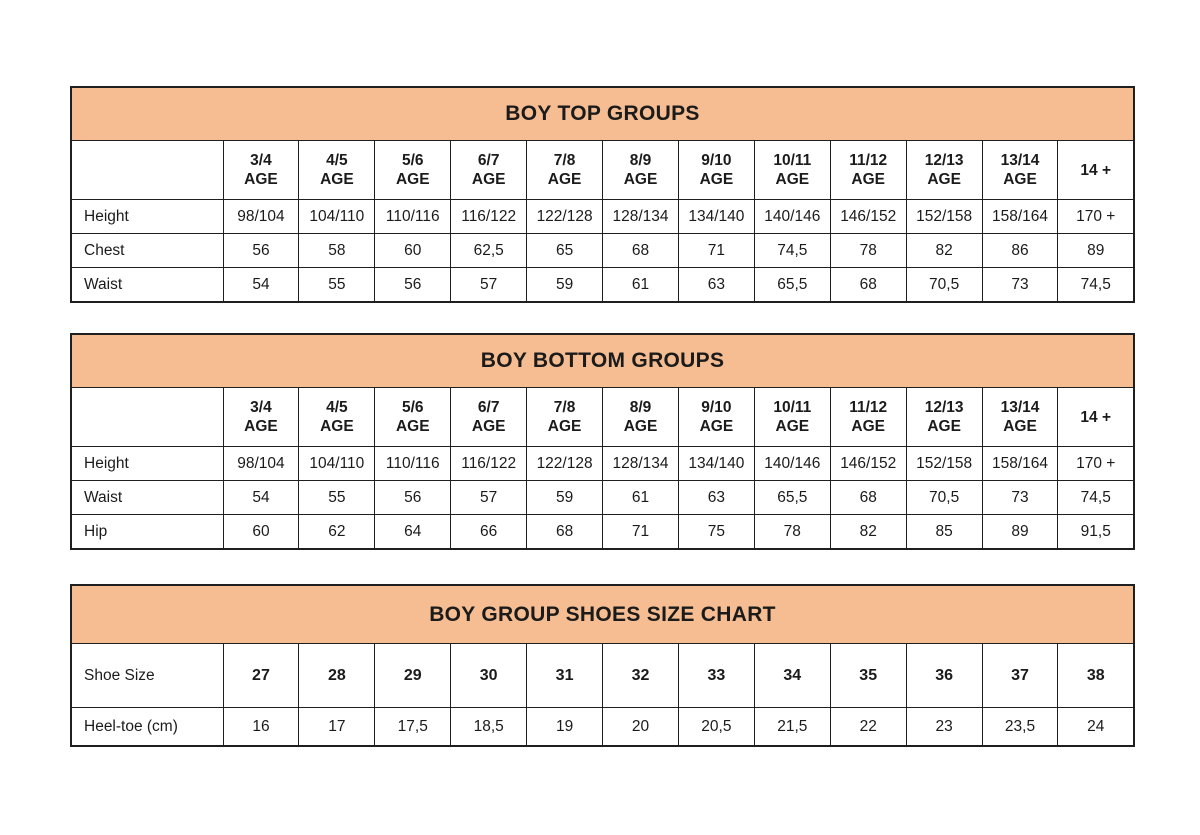 The image size is (1200, 835). I want to click on row-label: Shoe Size, so click(147, 675).